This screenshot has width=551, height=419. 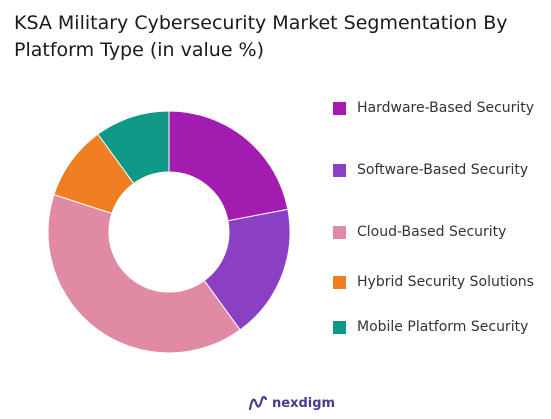 What do you see at coordinates (304, 403) in the screenshot?
I see `brand-name: nexdigm` at bounding box center [304, 403].